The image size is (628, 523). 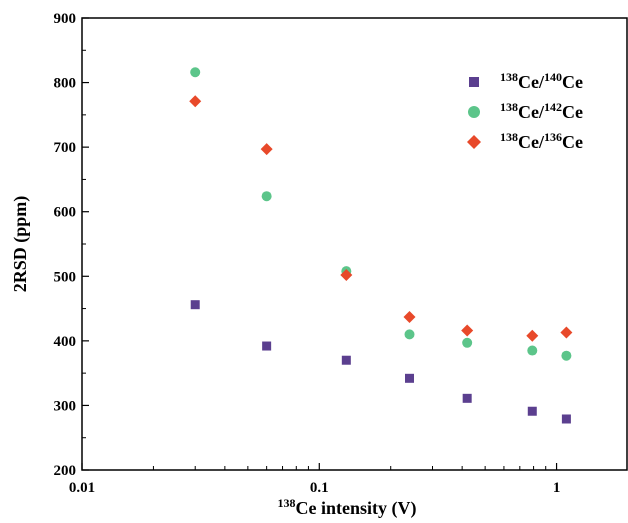 What do you see at coordinates (65, 406) in the screenshot?
I see `y-tick-label: 300` at bounding box center [65, 406].